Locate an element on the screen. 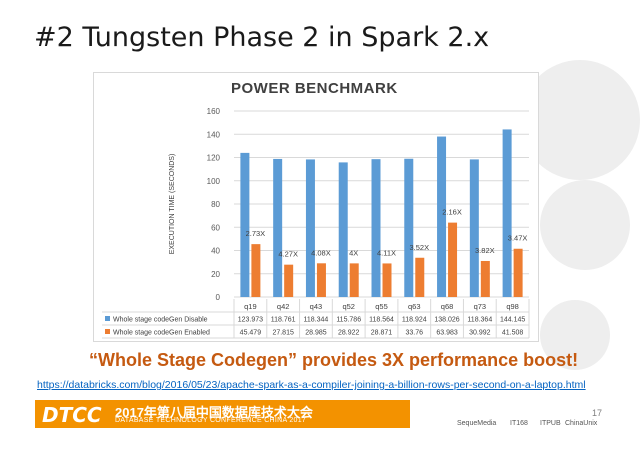 The width and height of the screenshot is (640, 452). dtcc-logo: DTCC is located at coordinates (72, 415).